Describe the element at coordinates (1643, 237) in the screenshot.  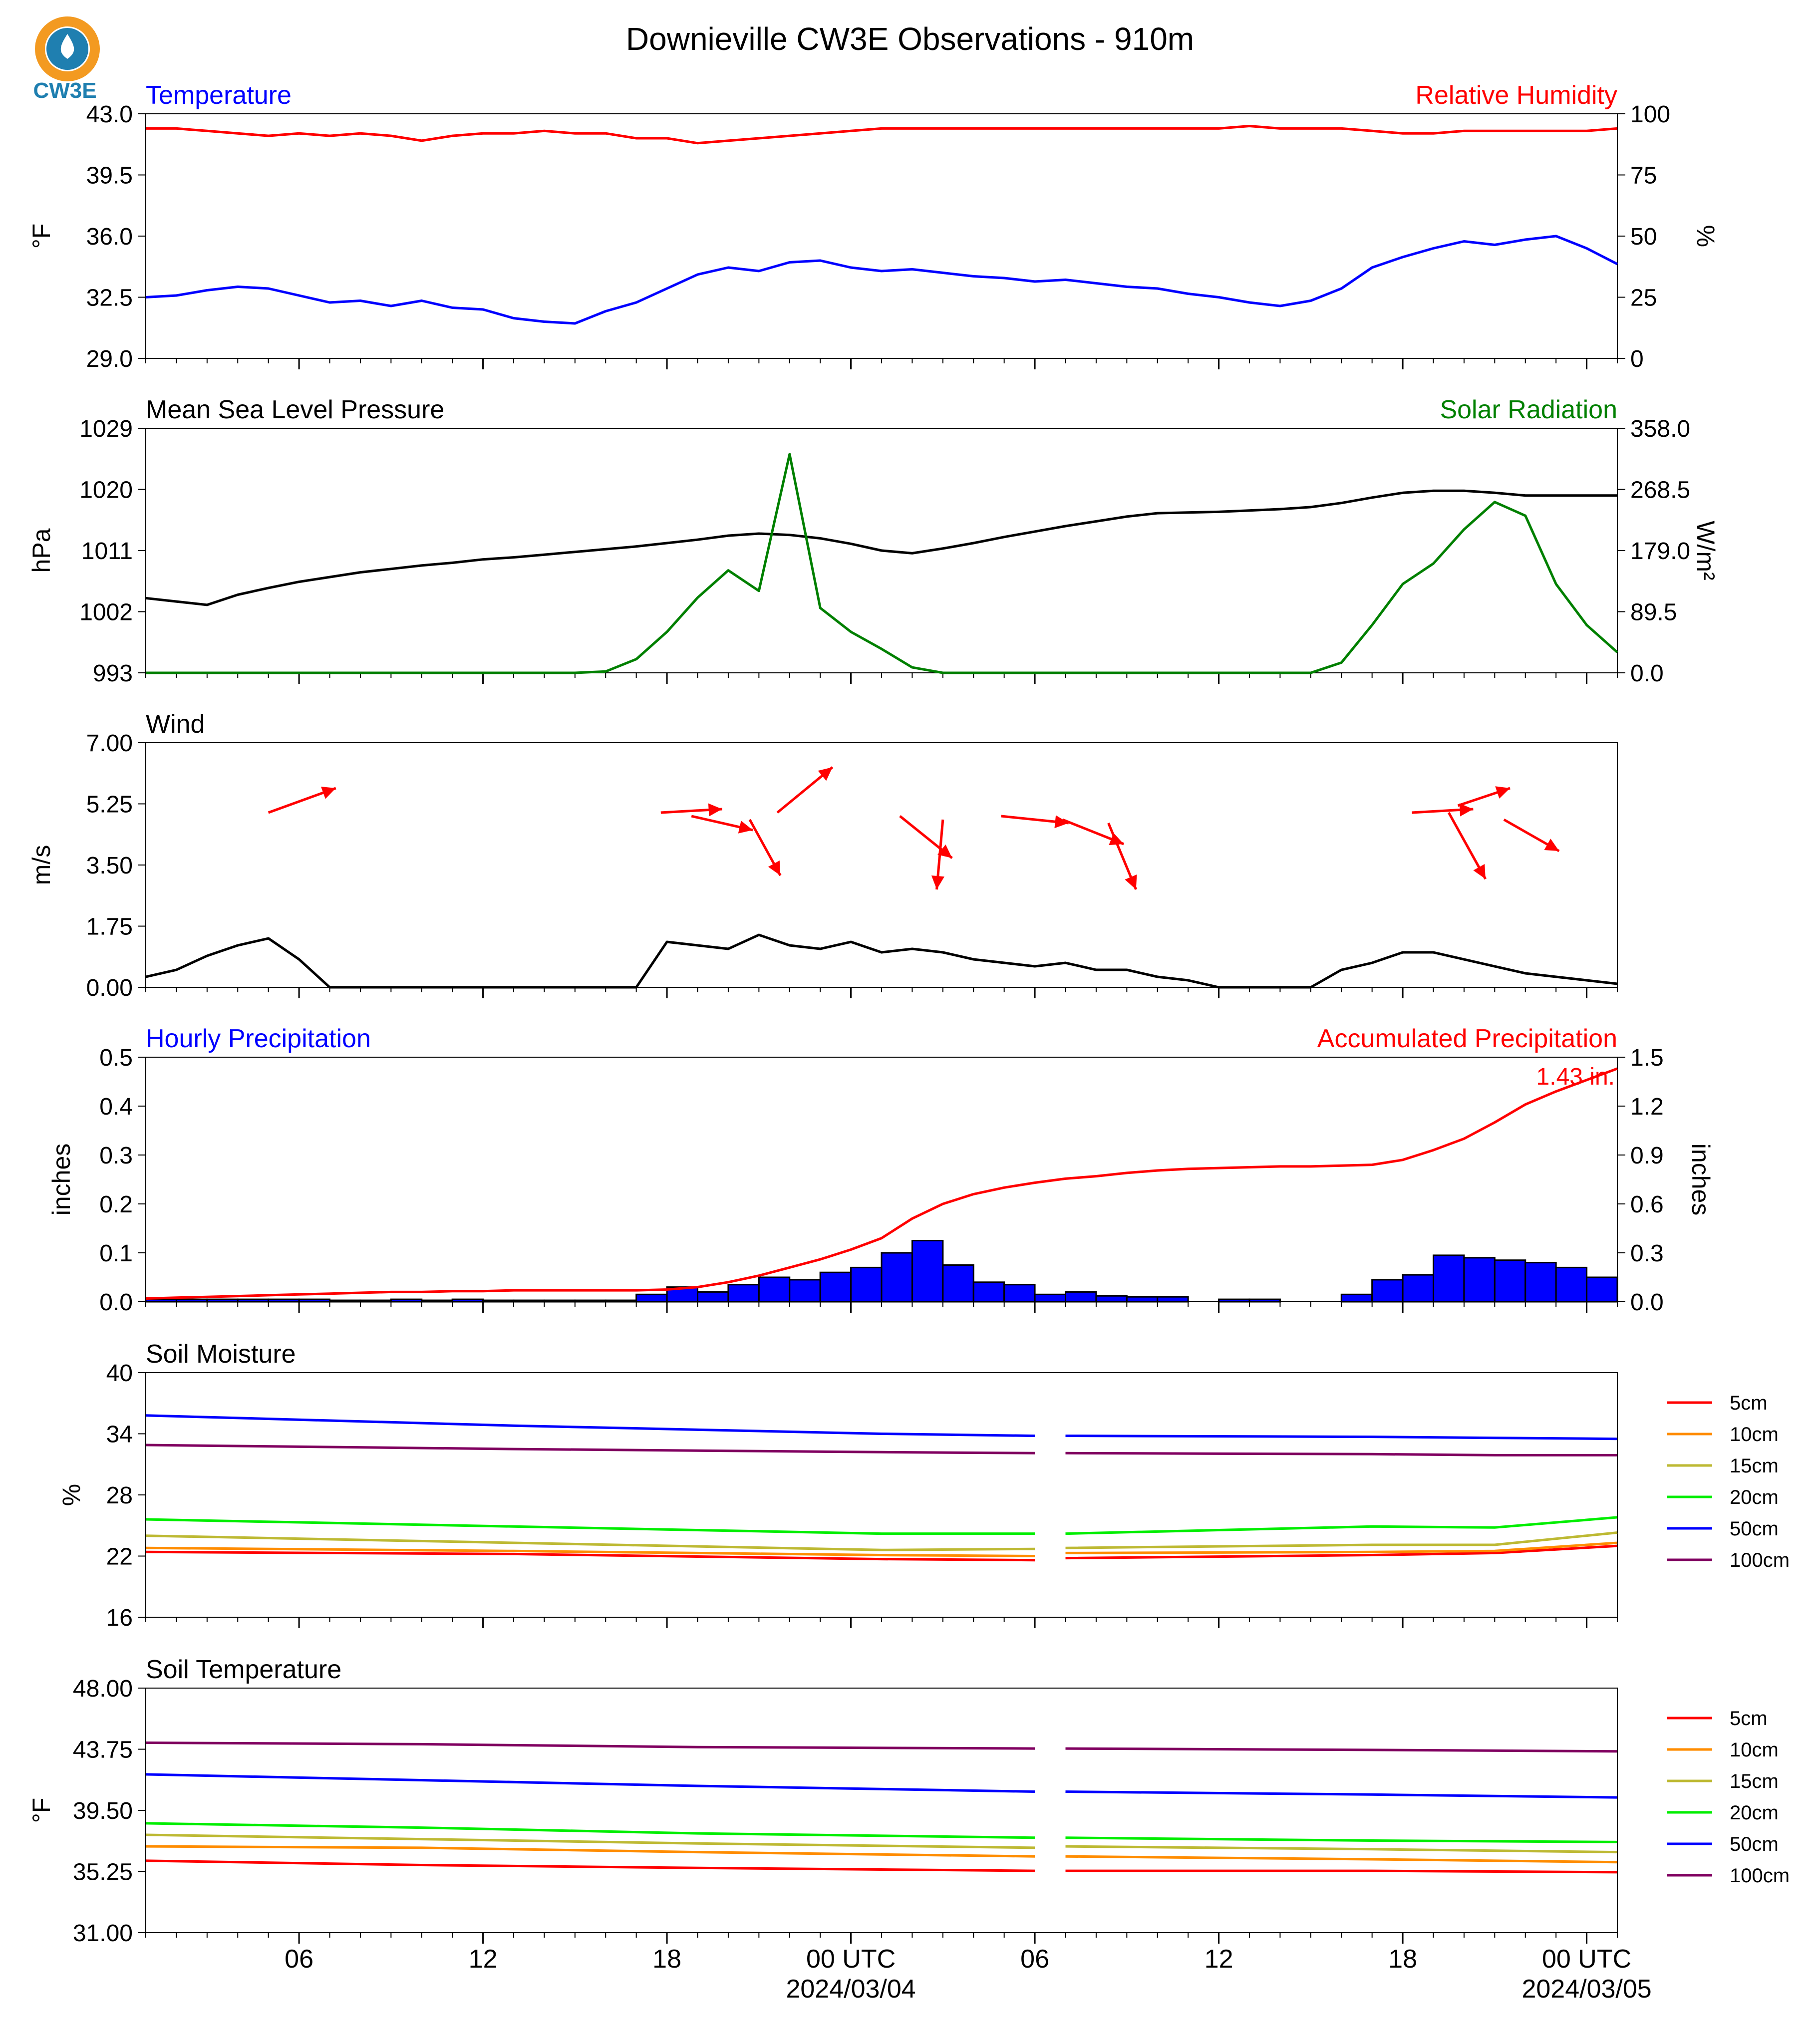
I see `y-tick-label-right: 50` at that location.